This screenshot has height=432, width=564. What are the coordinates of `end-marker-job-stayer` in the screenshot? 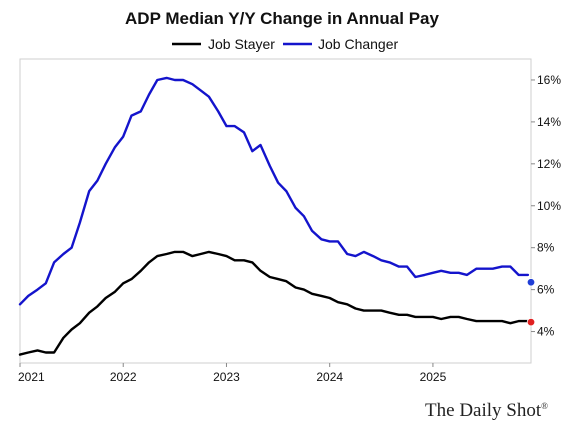 It's located at (531, 322).